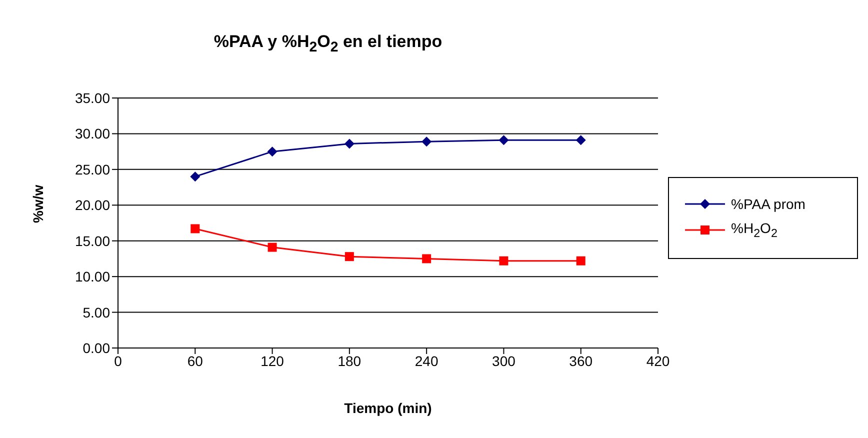 This screenshot has width=868, height=438. What do you see at coordinates (350, 360) in the screenshot?
I see `x-tick-label: 180` at bounding box center [350, 360].